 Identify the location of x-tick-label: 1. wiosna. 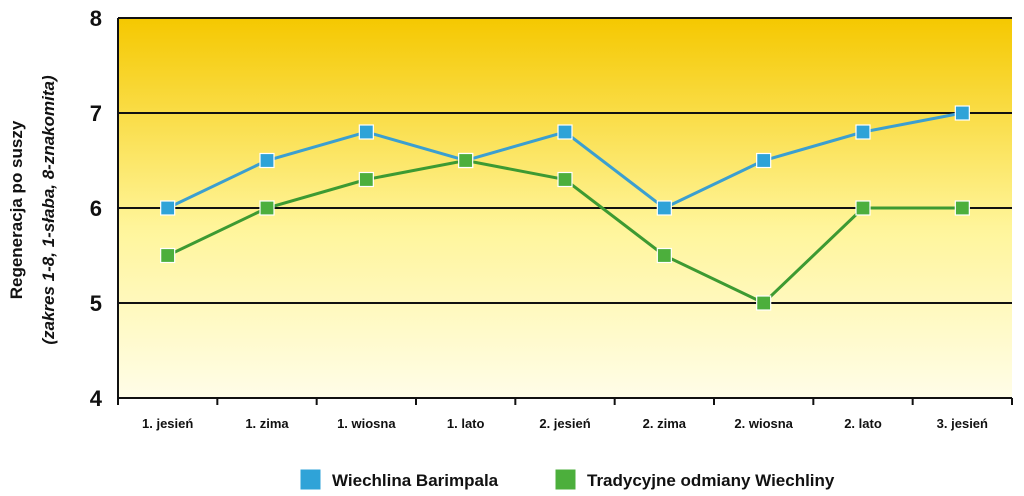
(366, 423).